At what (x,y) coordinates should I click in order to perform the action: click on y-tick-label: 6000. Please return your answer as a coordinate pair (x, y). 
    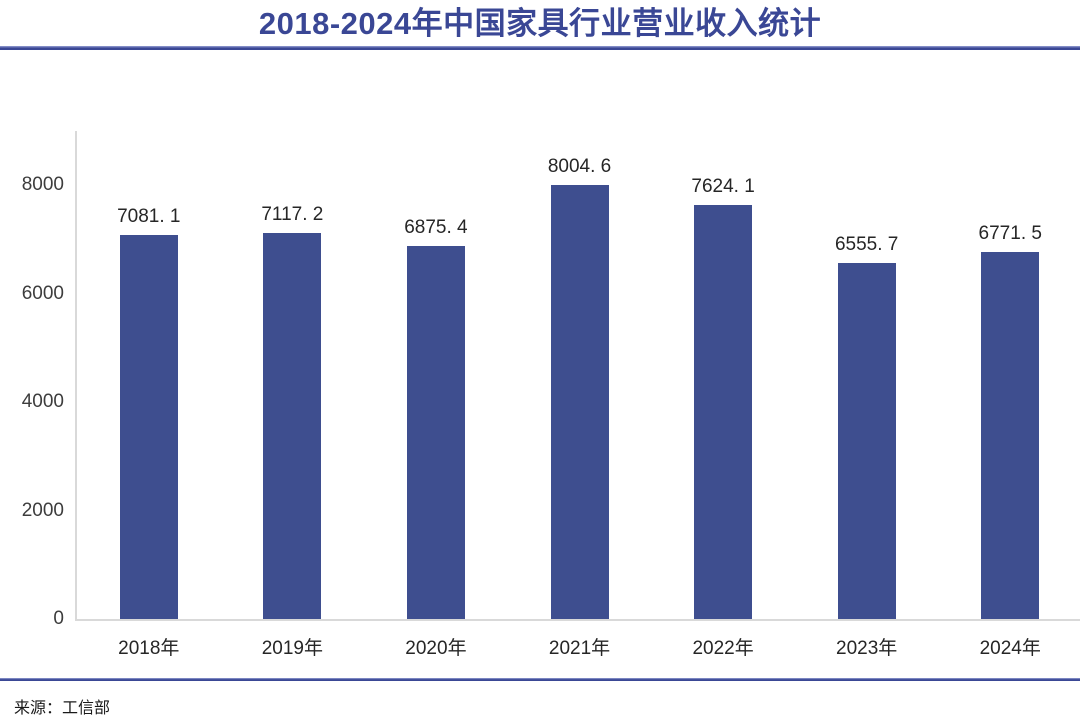
    Looking at the image, I should click on (42, 293).